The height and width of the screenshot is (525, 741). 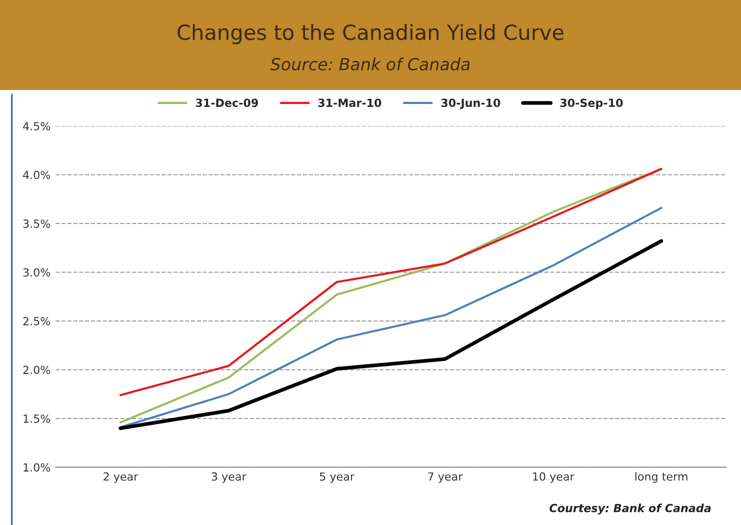 I want to click on x-tick-label: 2 year, so click(x=121, y=477).